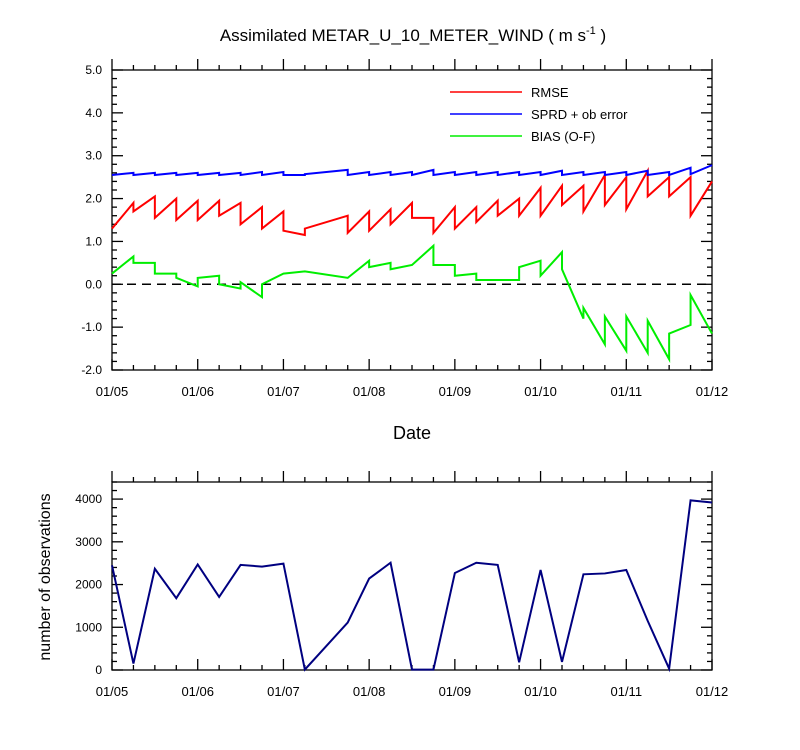  I want to click on y-tick-label: 0, so click(98, 670).